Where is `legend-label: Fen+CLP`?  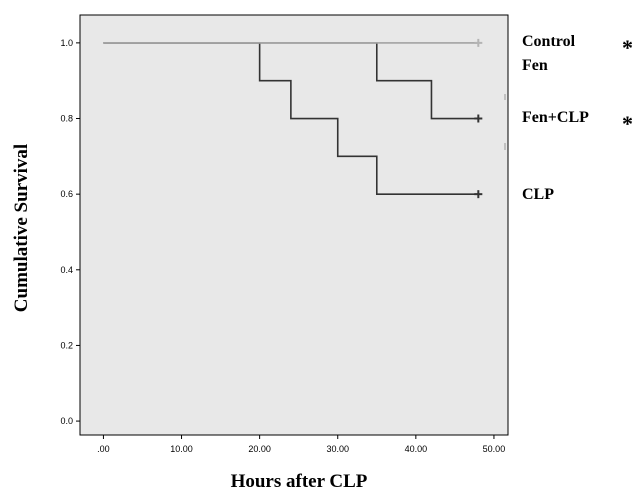 legend-label: Fen+CLP is located at coordinates (555, 117).